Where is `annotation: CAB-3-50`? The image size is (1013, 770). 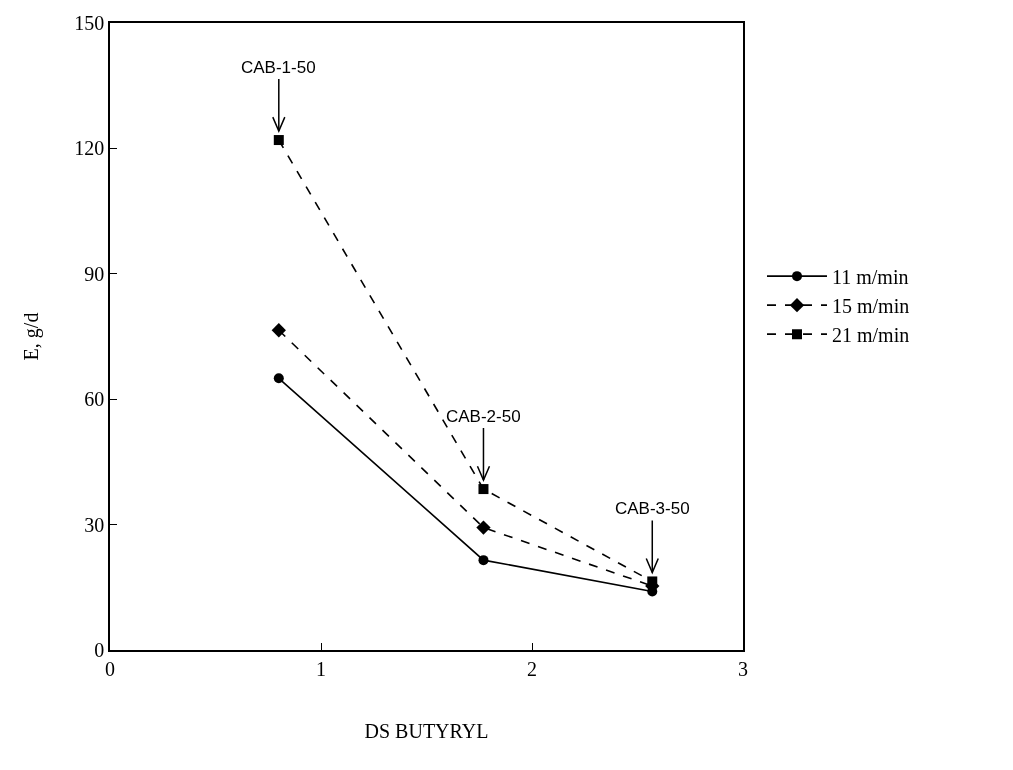
annotation: CAB-3-50 is located at coordinates (652, 508).